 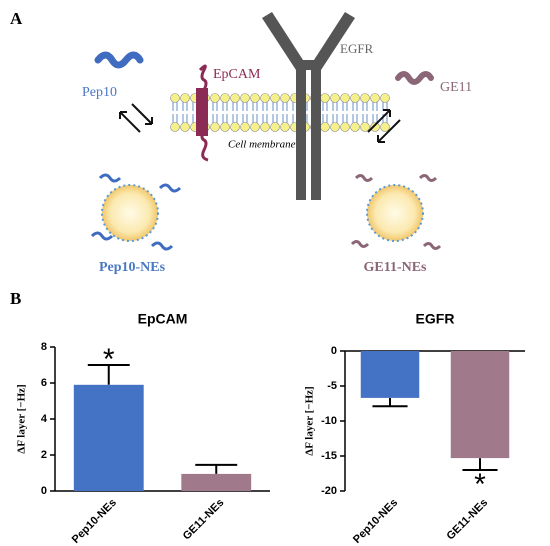 What do you see at coordinates (237, 74) in the screenshot?
I see `label: EpCAM` at bounding box center [237, 74].